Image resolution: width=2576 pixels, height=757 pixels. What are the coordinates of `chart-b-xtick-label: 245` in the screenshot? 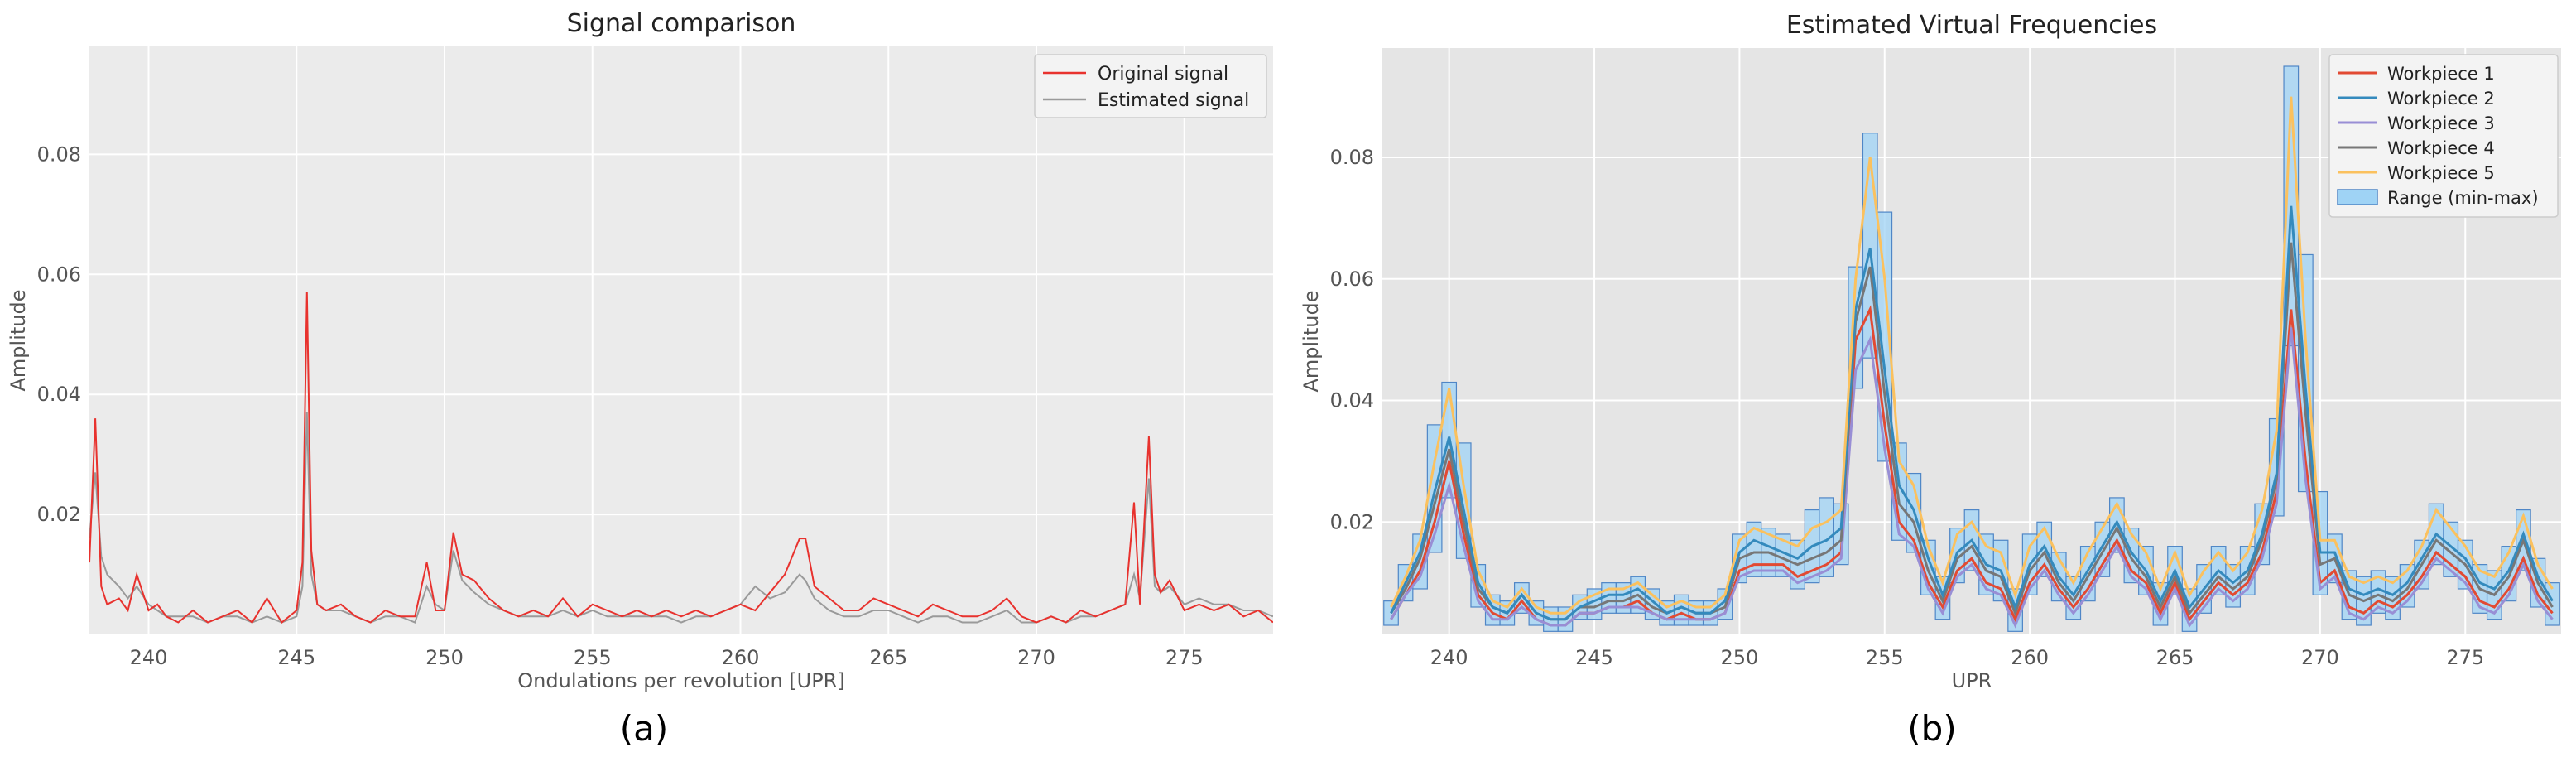 It's located at (1594, 657).